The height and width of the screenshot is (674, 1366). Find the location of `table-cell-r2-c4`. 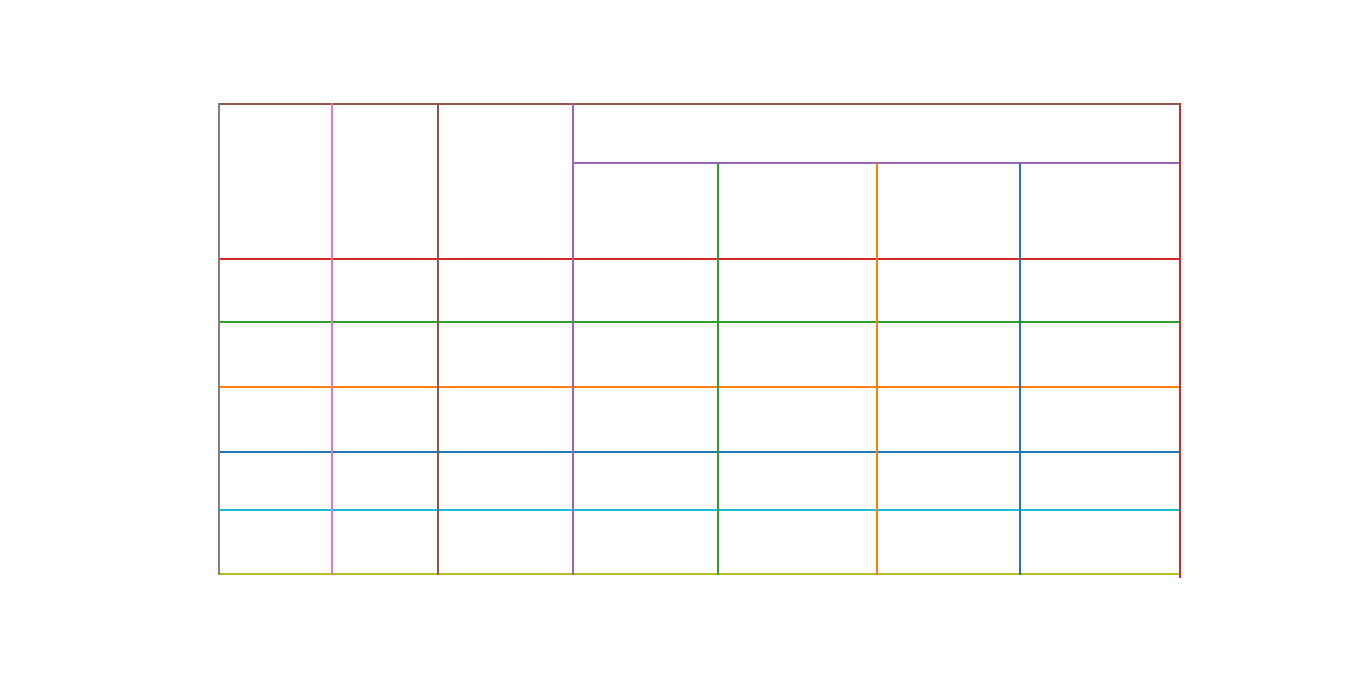

table-cell-r2-c4 is located at coordinates (797, 290).